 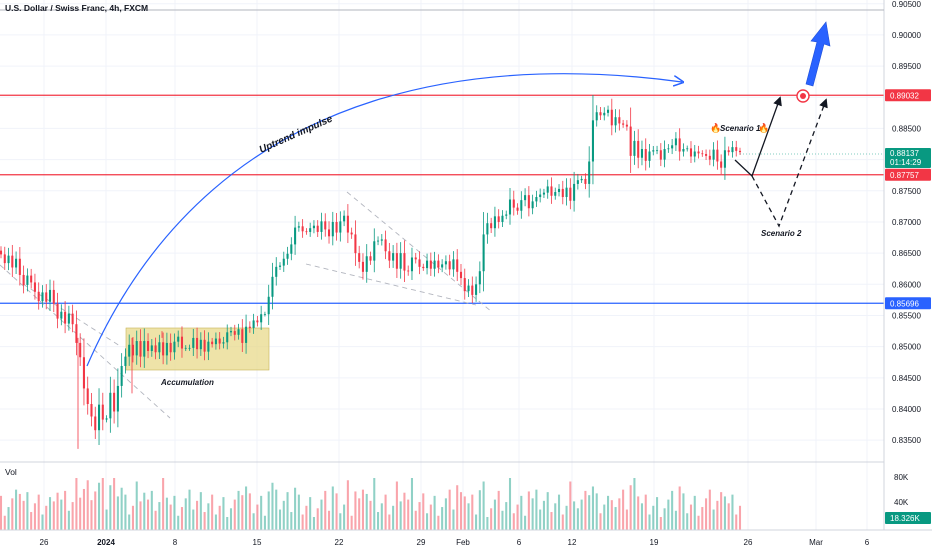 What do you see at coordinates (904, 175) in the screenshot?
I see `price-level-label: 0.87757` at bounding box center [904, 175].